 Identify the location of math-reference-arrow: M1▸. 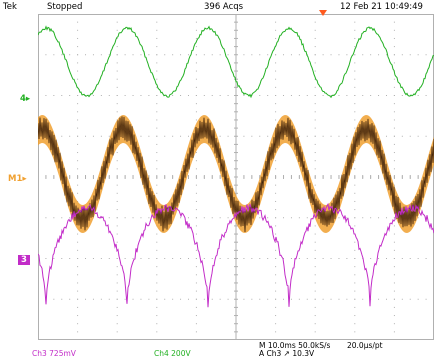
(17, 179).